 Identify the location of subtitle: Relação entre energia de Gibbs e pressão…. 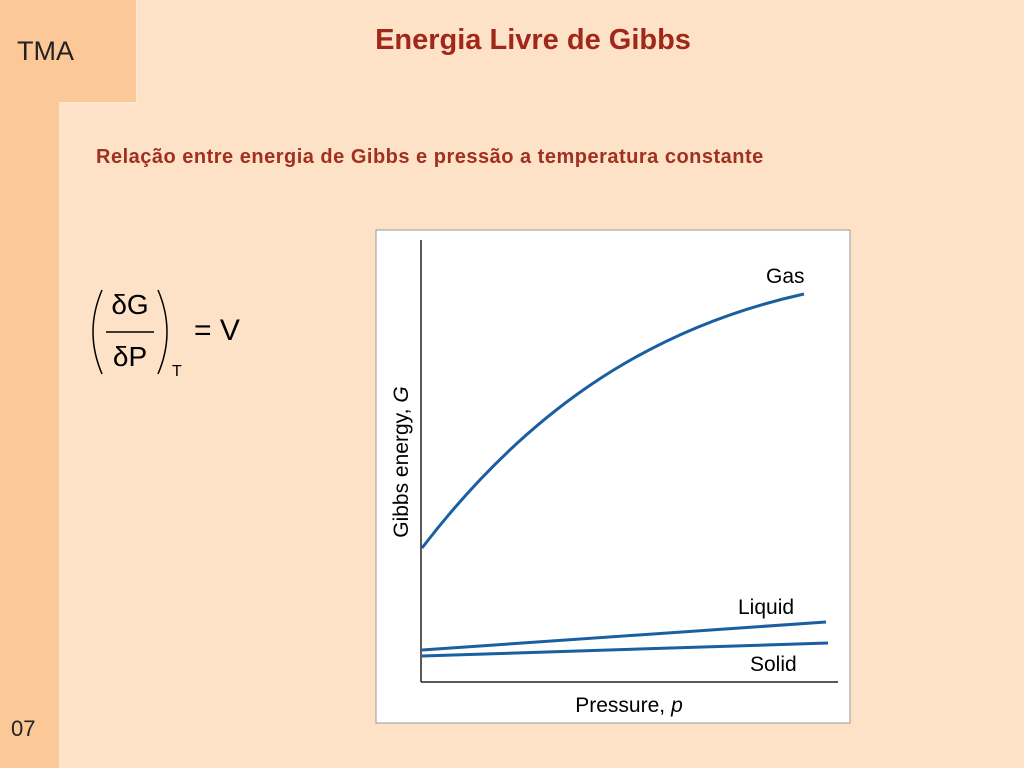
(430, 157).